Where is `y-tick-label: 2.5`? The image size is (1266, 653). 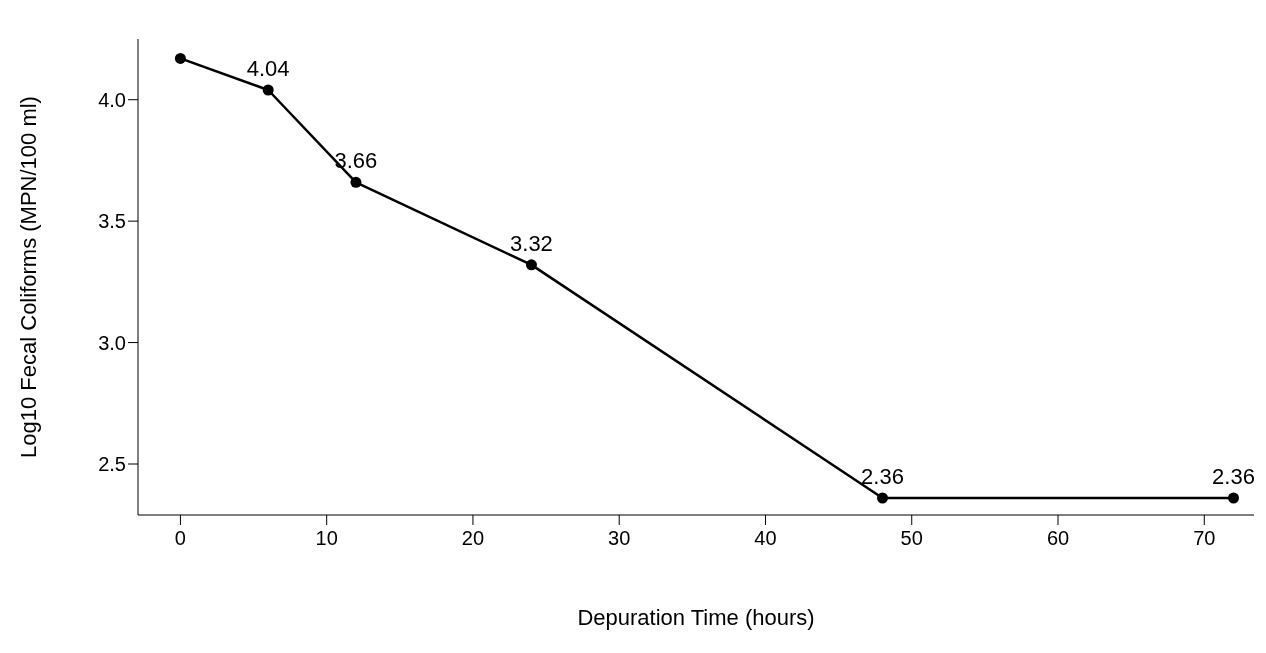 y-tick-label: 2.5 is located at coordinates (112, 464).